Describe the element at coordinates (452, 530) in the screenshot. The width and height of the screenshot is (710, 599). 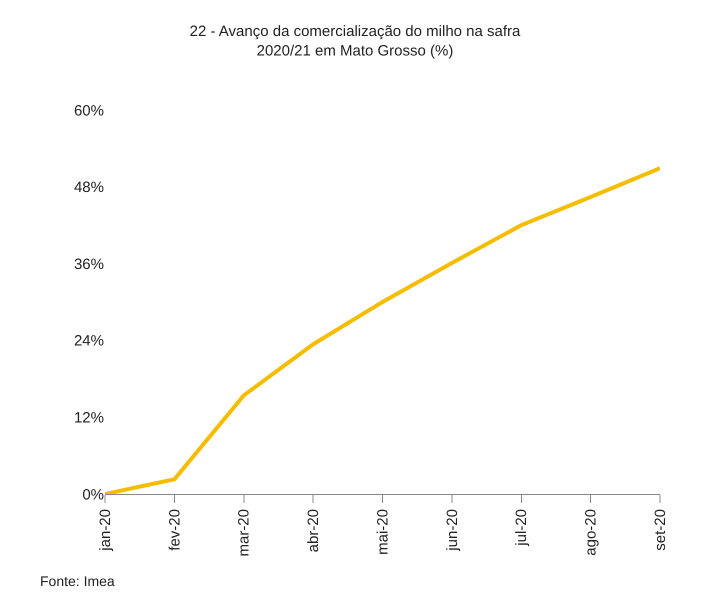
I see `x-tick-label: jun-20` at that location.